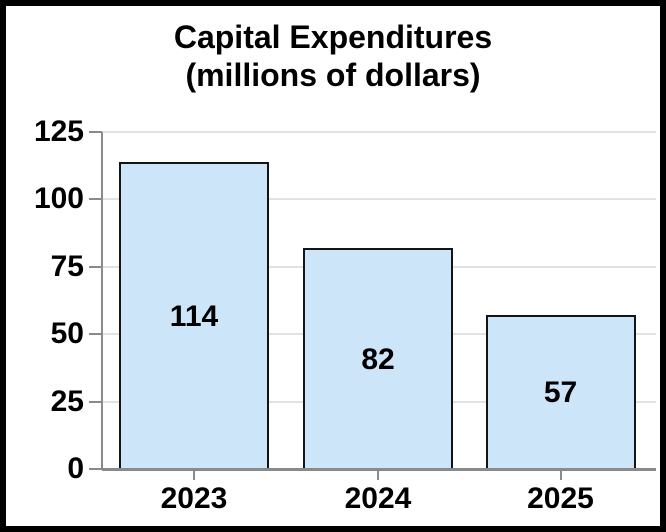 The height and width of the screenshot is (532, 666). Describe the element at coordinates (67, 333) in the screenshot. I see `y-tick-label: 50` at that location.